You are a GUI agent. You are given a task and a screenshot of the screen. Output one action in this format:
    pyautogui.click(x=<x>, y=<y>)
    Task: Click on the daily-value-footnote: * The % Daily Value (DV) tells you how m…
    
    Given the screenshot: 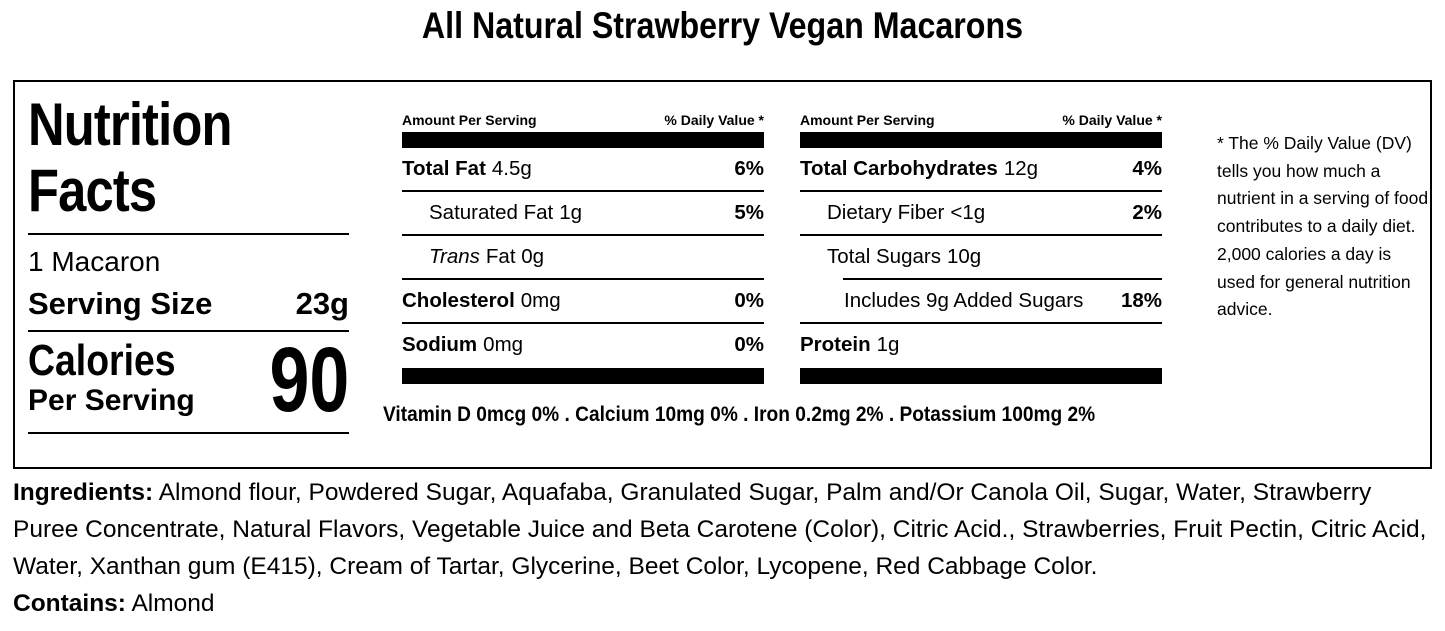 What is the action you would take?
    pyautogui.click(x=1323, y=226)
    